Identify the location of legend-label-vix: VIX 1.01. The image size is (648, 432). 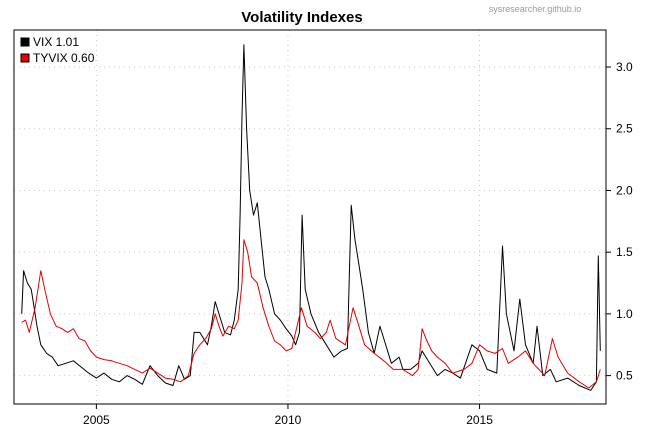
(56, 42).